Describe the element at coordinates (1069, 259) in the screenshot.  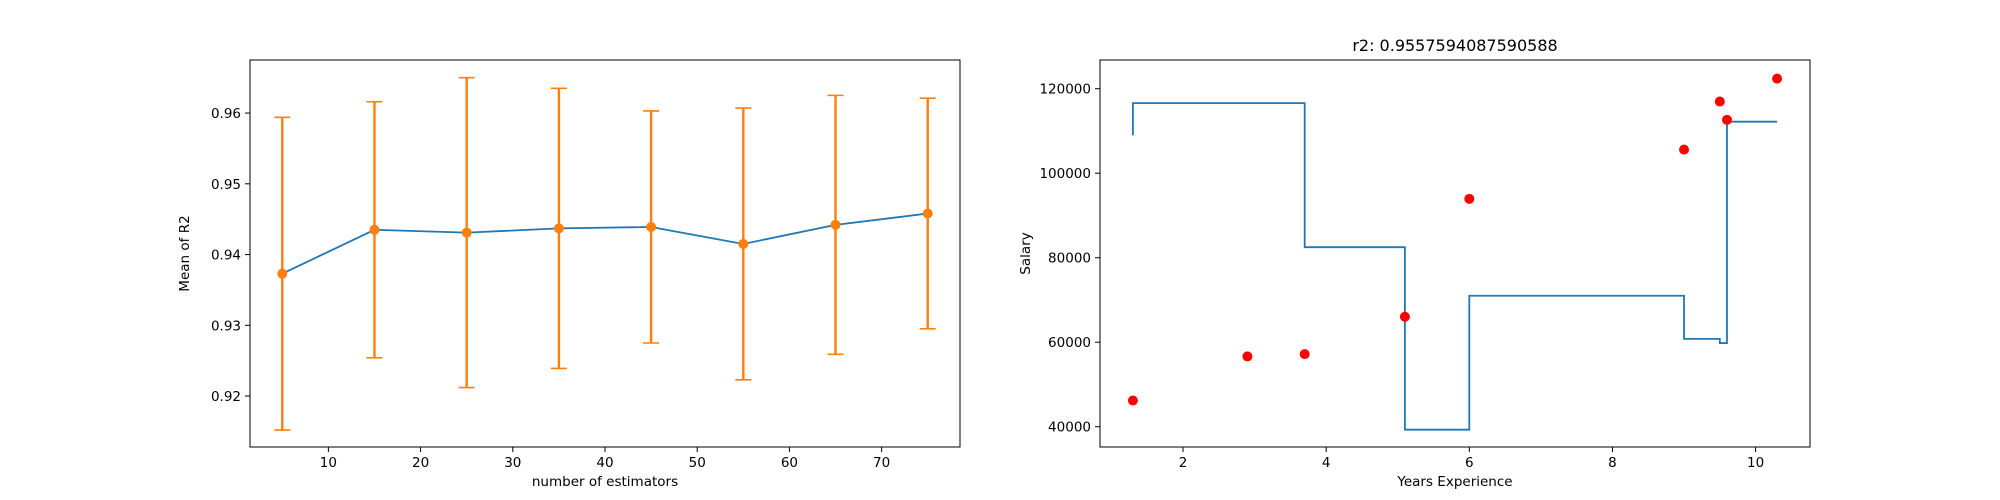
I see `y-tick-label: 80000` at that location.